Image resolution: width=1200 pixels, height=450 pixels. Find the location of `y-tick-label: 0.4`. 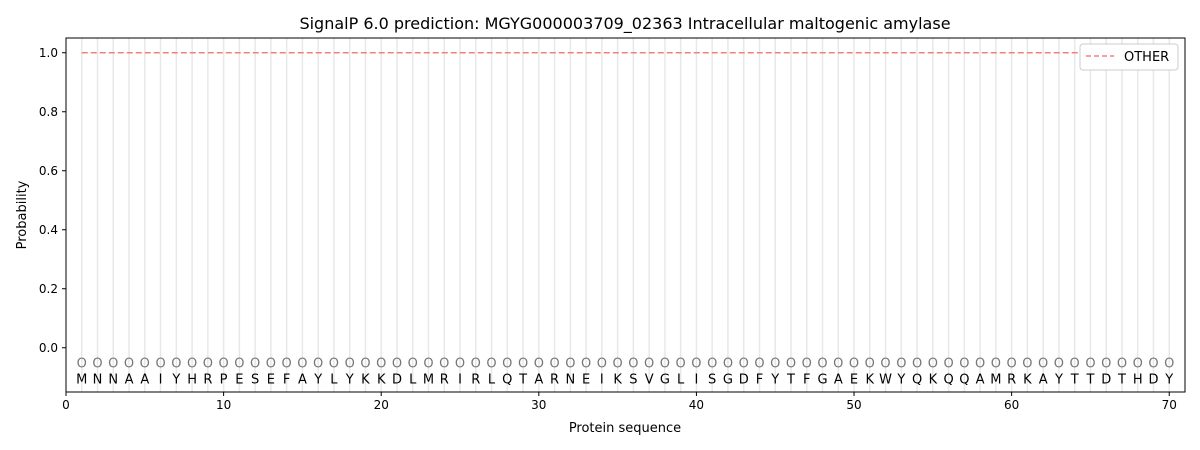

y-tick-label: 0.4 is located at coordinates (48, 230).